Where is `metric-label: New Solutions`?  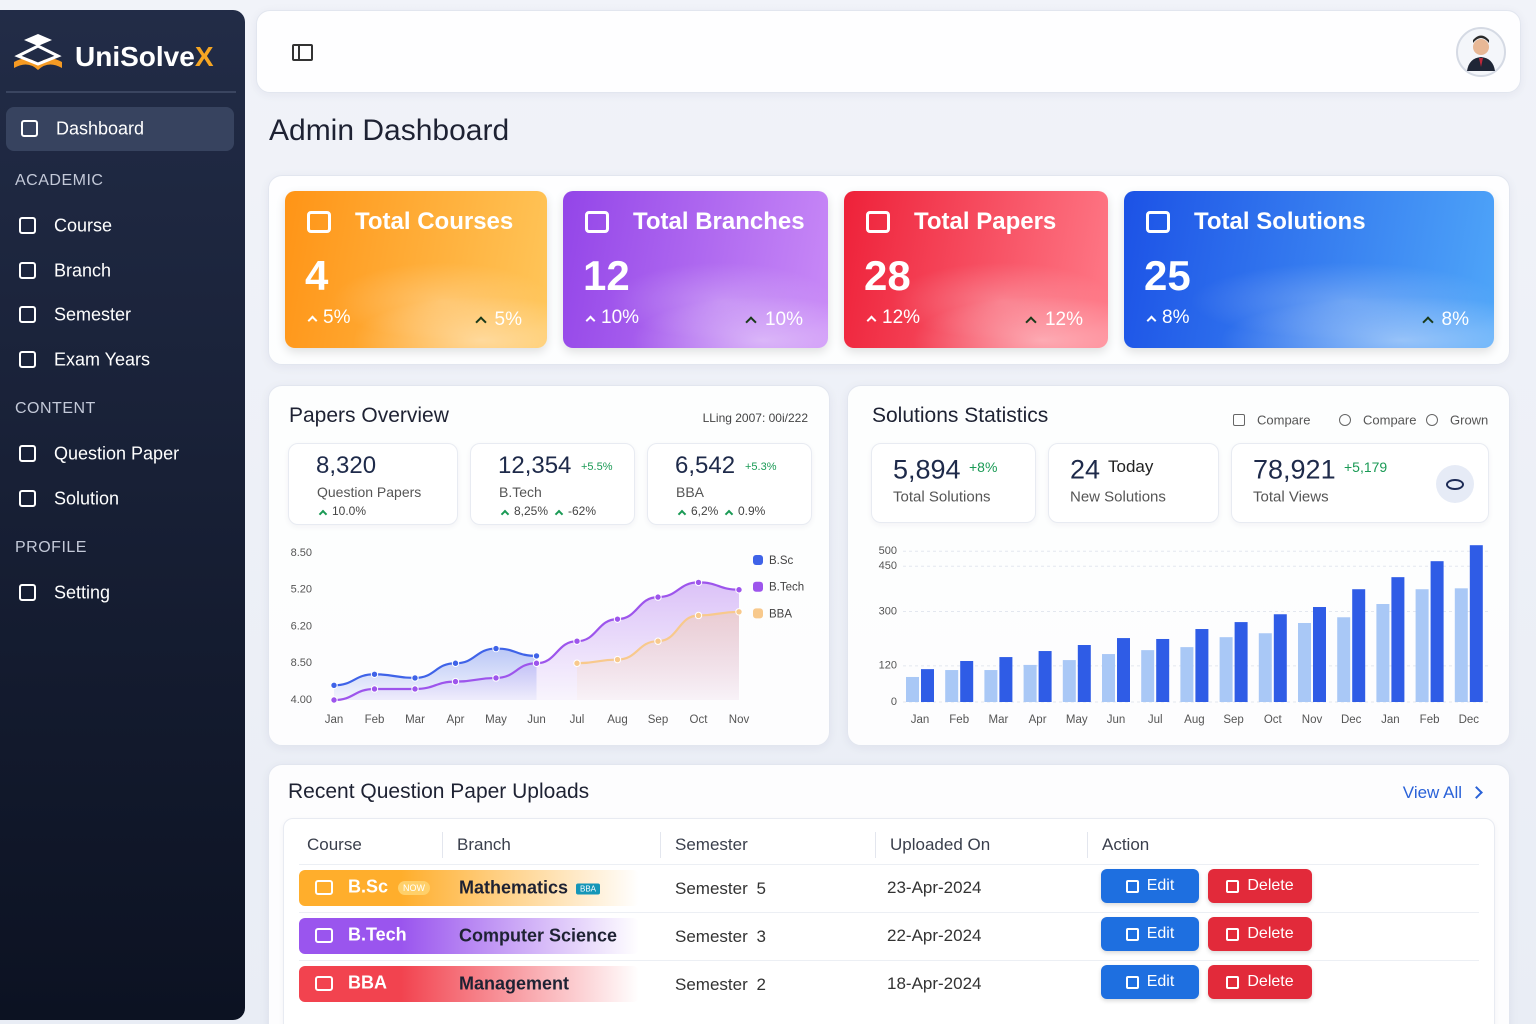 metric-label: New Solutions is located at coordinates (1118, 497).